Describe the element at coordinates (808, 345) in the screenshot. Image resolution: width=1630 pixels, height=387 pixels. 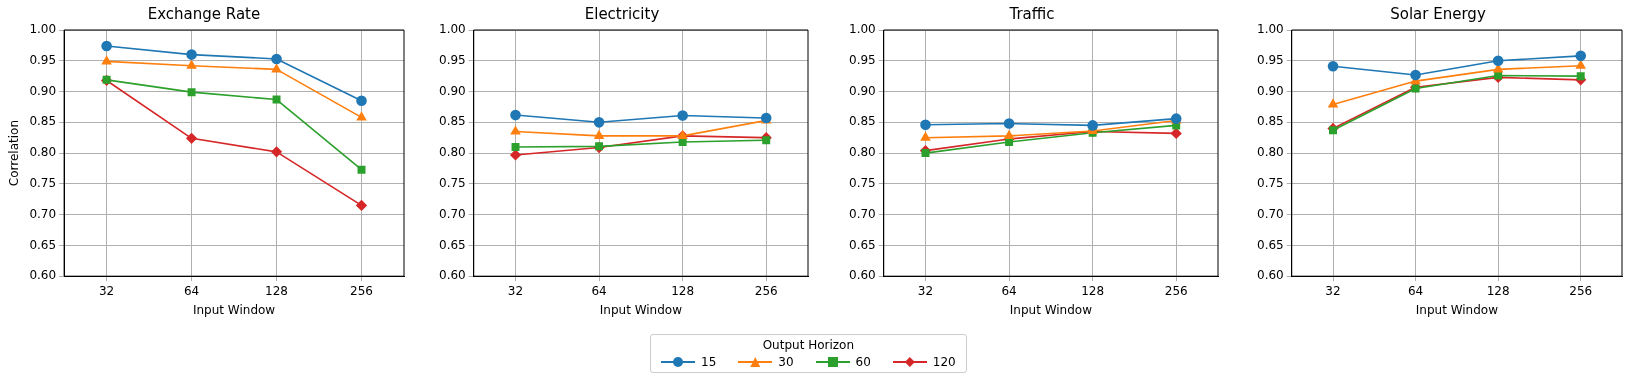
I see `legend-title: Output Horizon` at that location.